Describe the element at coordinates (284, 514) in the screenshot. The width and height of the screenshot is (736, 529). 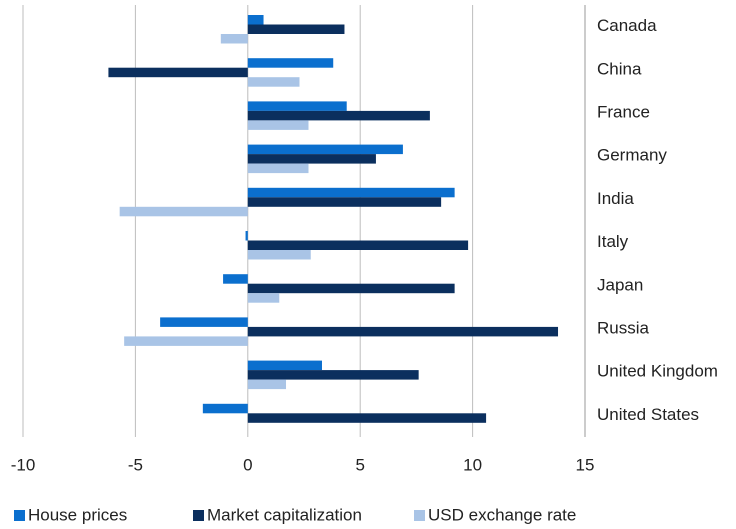
I see `legend-label: Market capitalization` at that location.